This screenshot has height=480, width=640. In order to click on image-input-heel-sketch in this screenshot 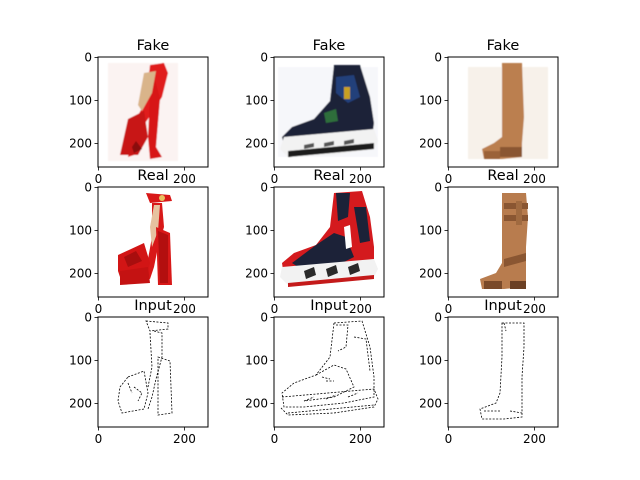, I will do `click(145, 368)`.